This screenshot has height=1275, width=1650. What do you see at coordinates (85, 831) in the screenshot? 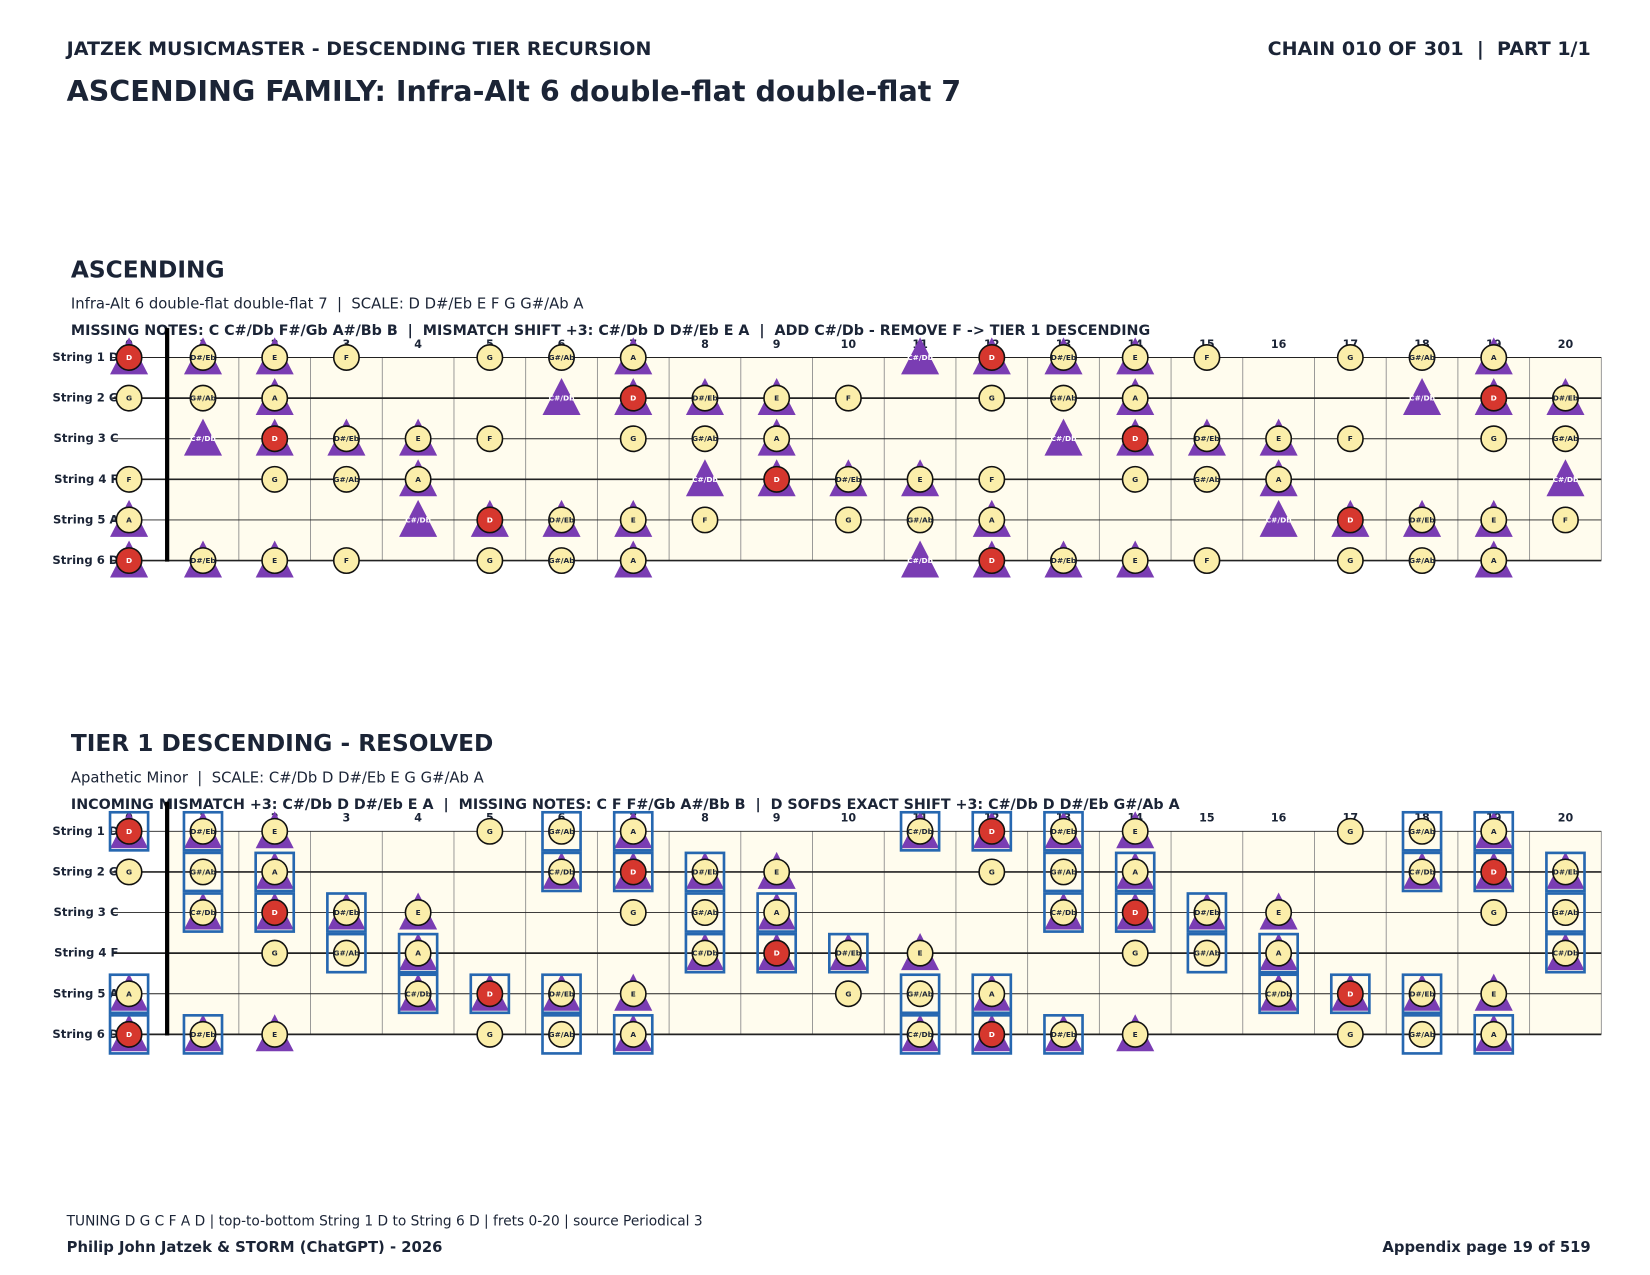
I see `string-label: String 1 D` at bounding box center [85, 831].